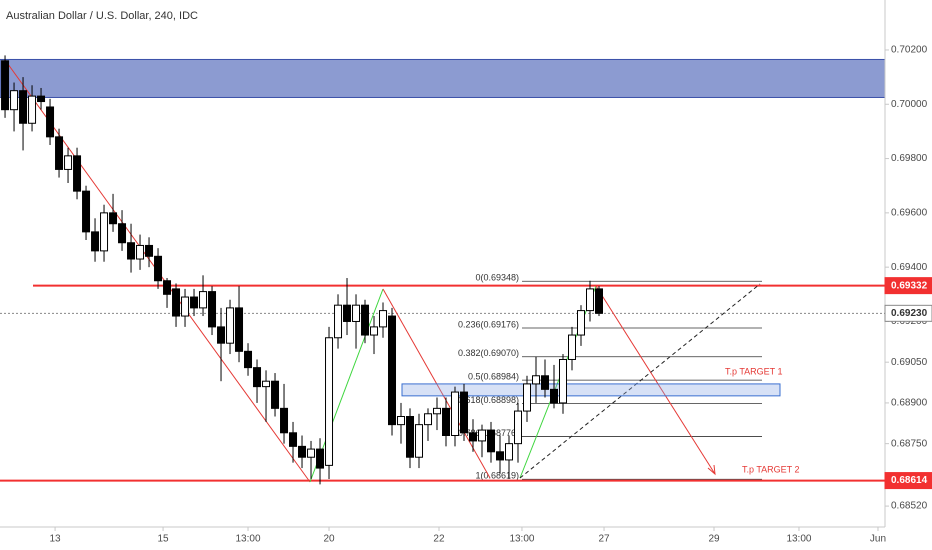 This screenshot has height=550, width=932. I want to click on price-marker-label: 0.68614, so click(909, 480).